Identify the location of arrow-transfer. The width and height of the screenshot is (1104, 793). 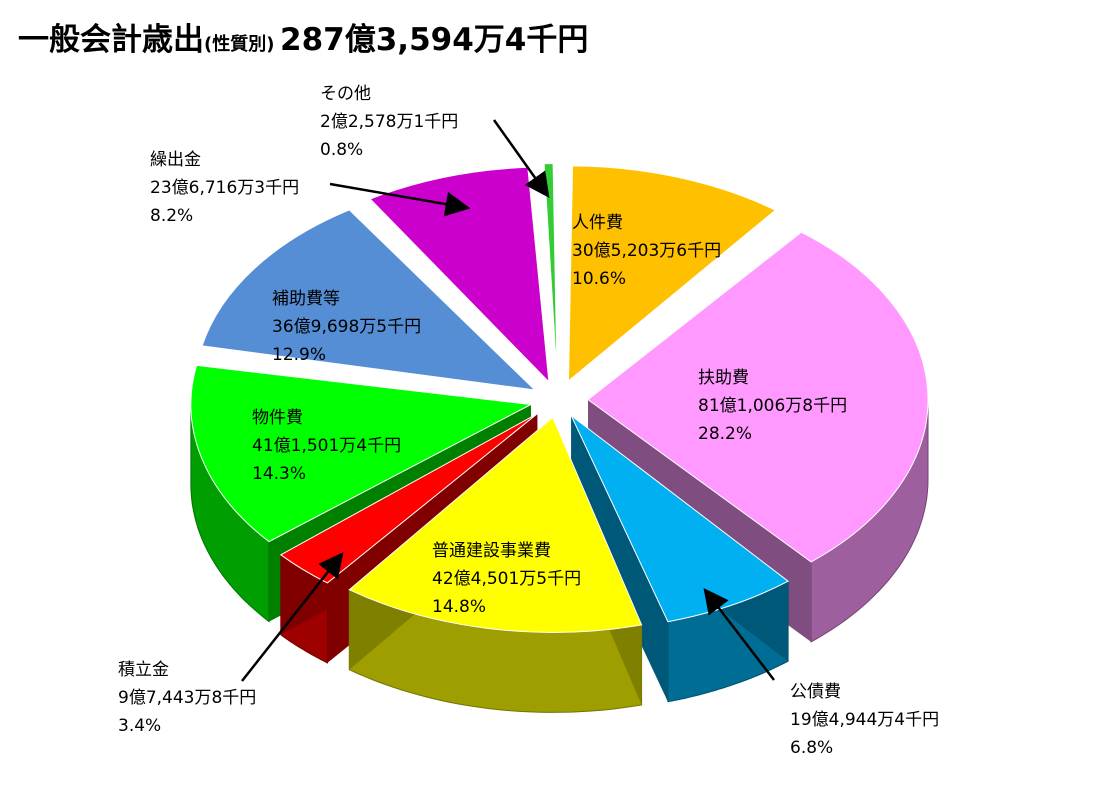
(400, 199).